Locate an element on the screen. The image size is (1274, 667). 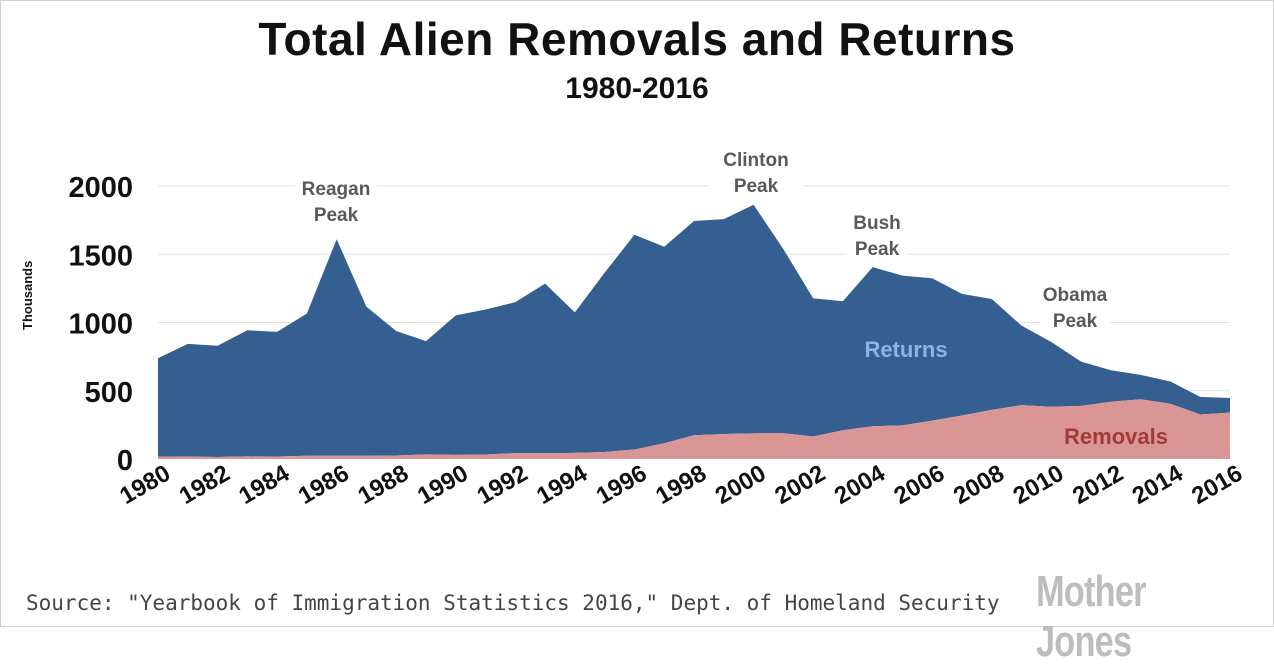
chart-subtitle: 1980-2016 is located at coordinates (637, 88).